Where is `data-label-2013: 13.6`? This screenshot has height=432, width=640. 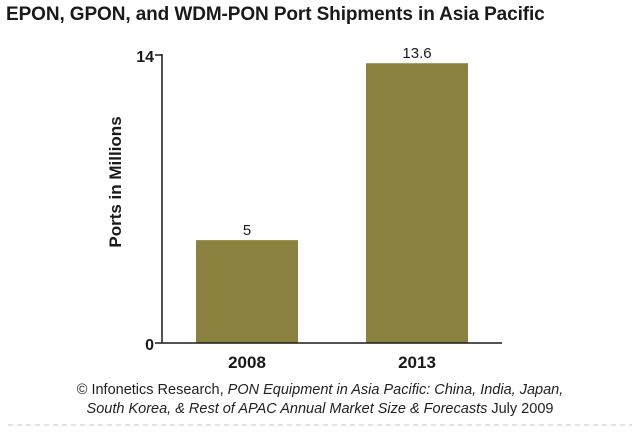 data-label-2013: 13.6 is located at coordinates (416, 53).